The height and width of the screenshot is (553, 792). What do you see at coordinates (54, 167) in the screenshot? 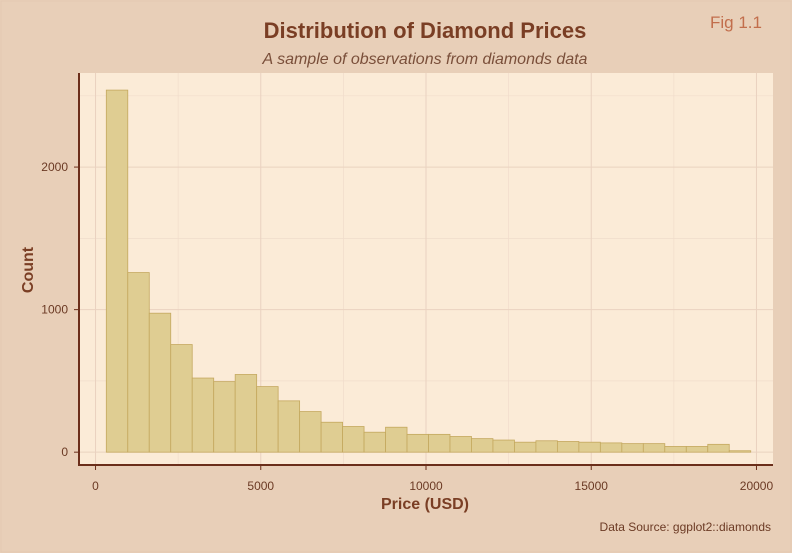
I see `y-tick-label: 2000` at bounding box center [54, 167].